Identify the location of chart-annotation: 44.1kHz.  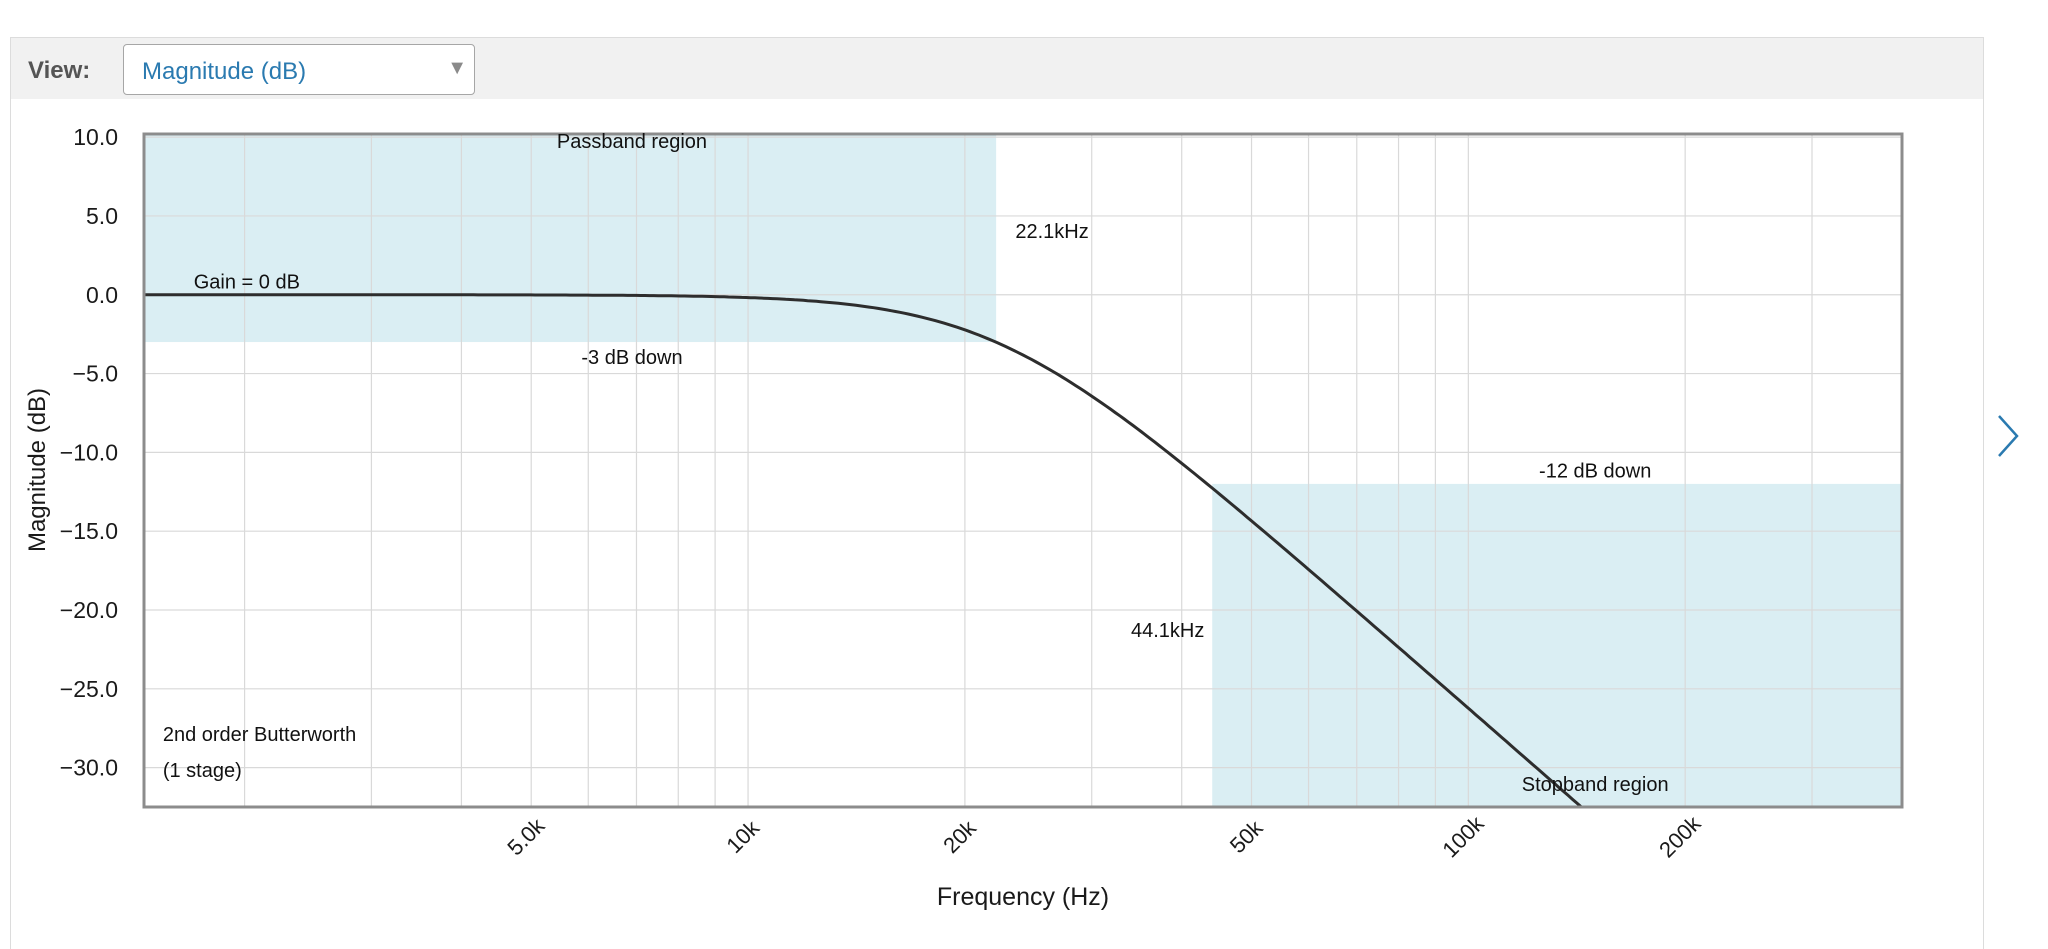
(1167, 631).